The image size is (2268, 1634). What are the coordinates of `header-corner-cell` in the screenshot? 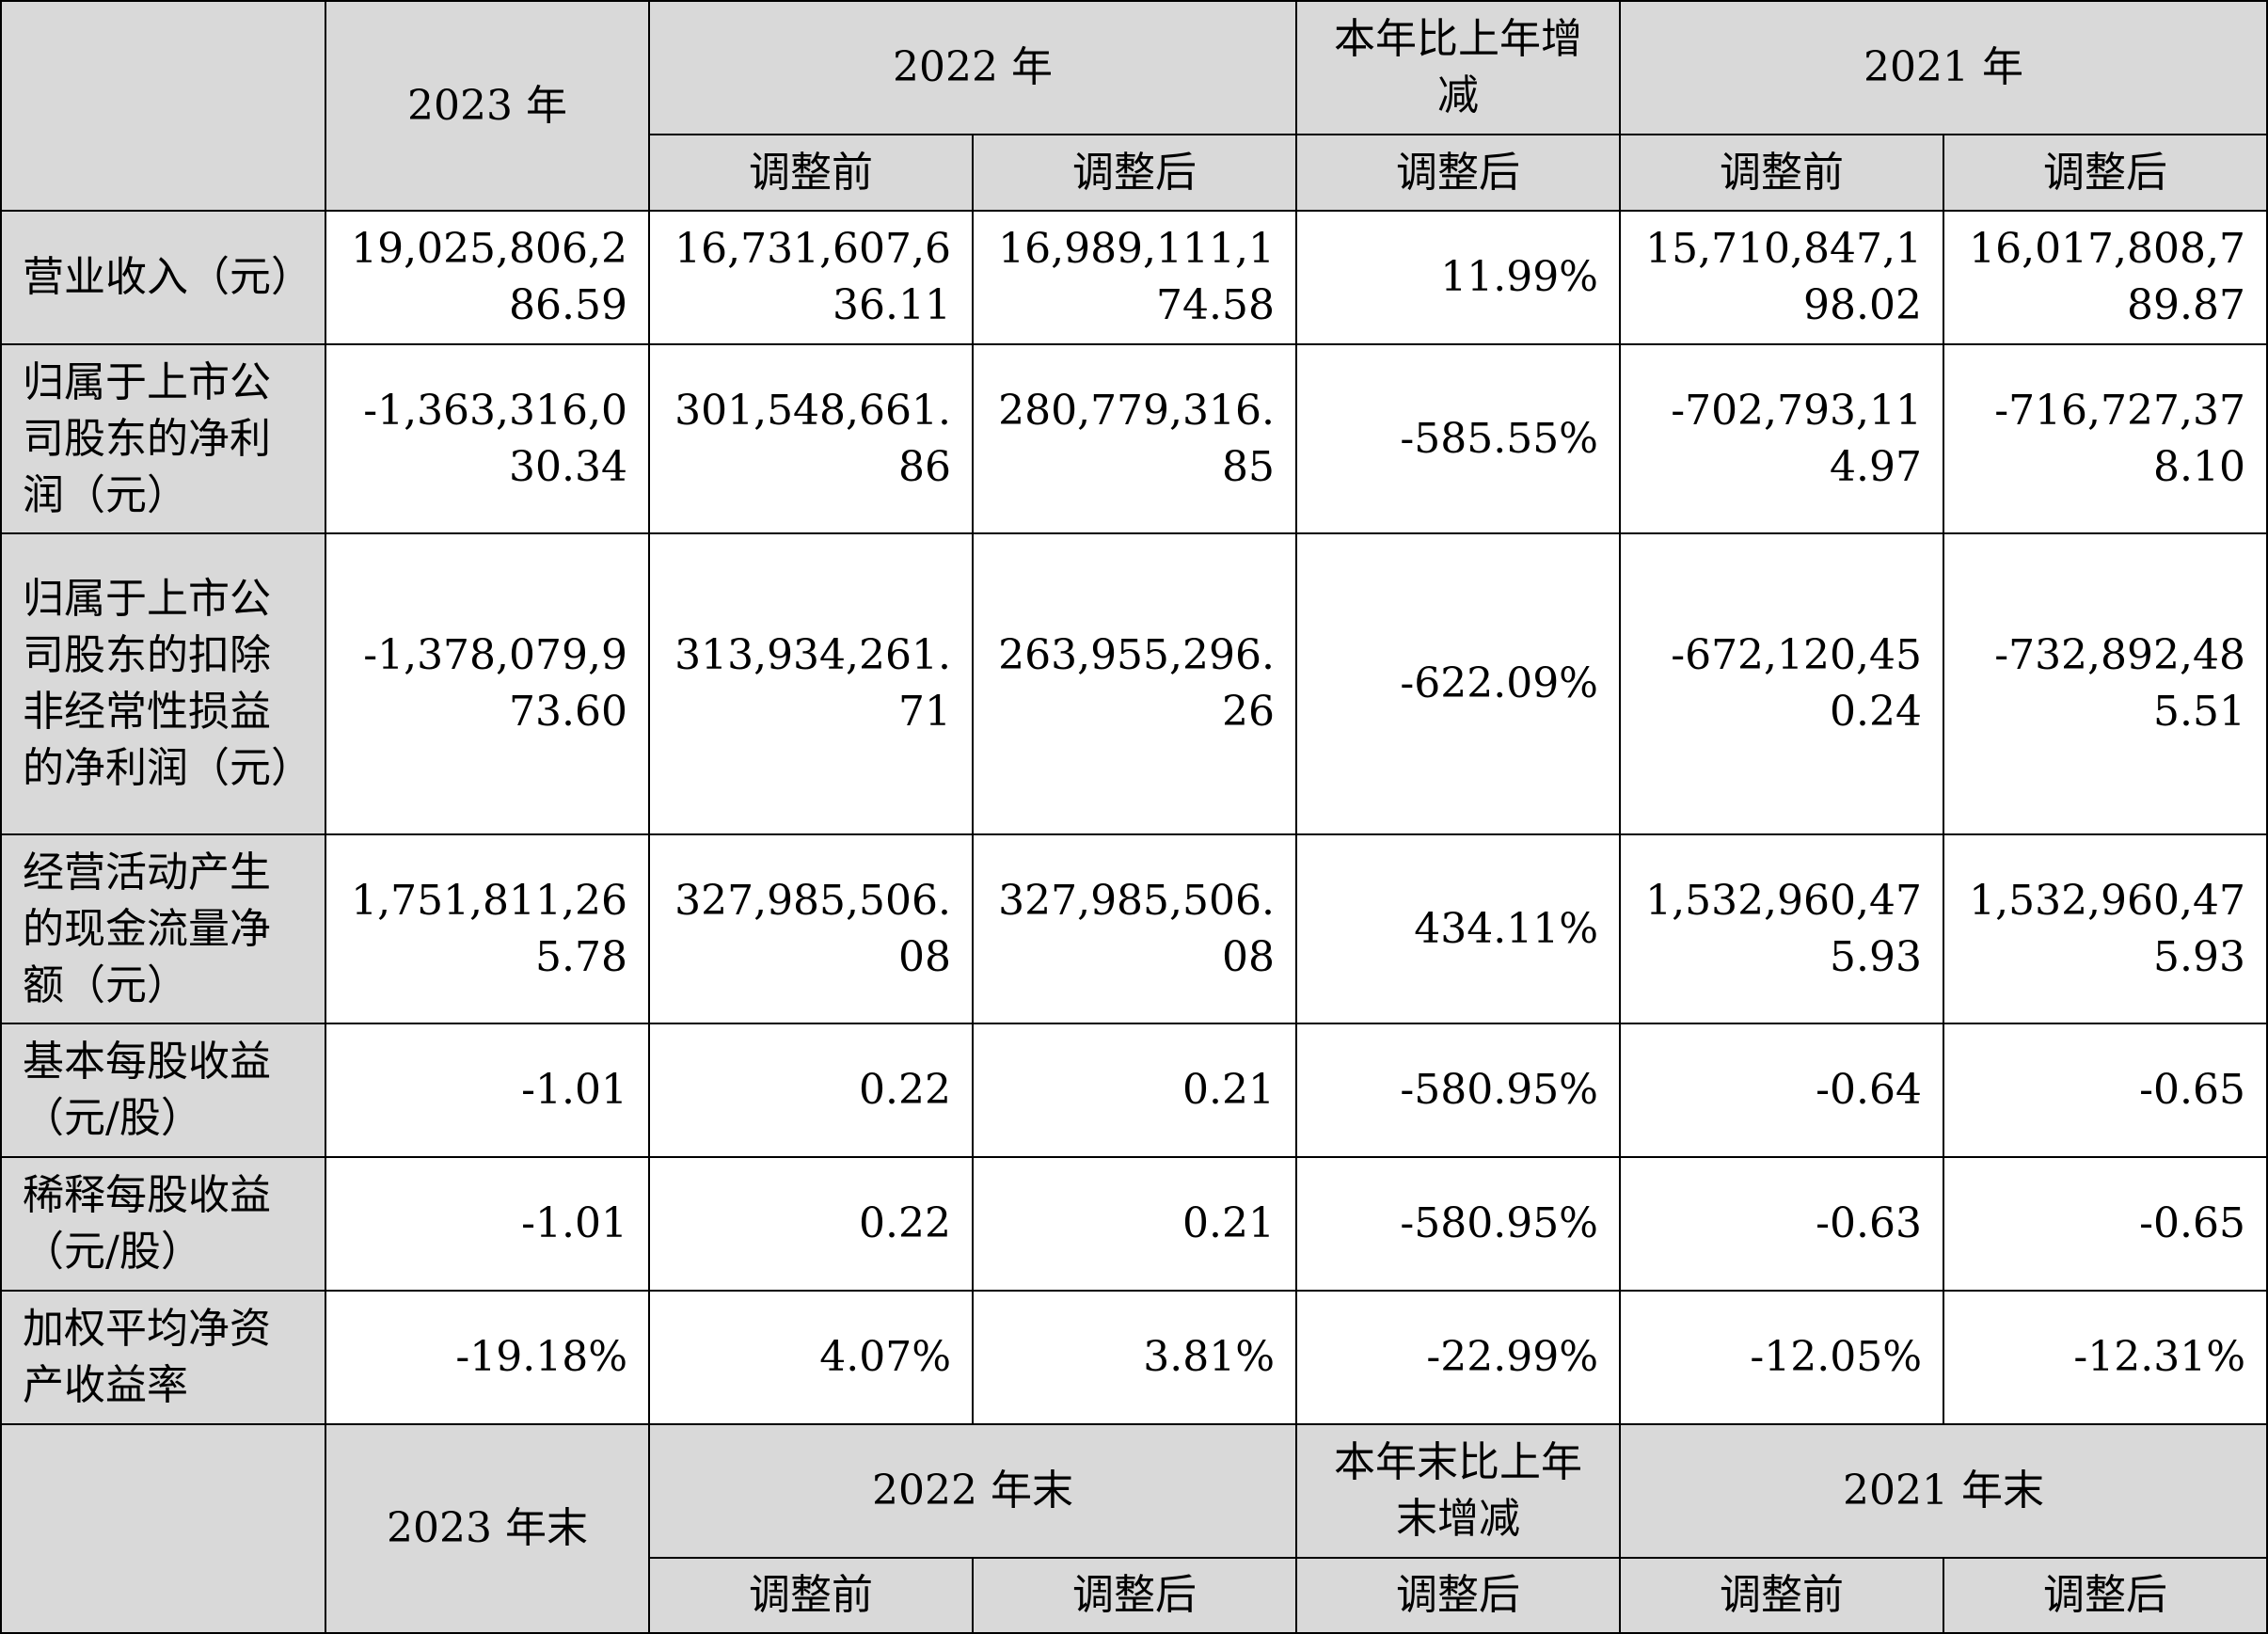 It's located at (163, 106).